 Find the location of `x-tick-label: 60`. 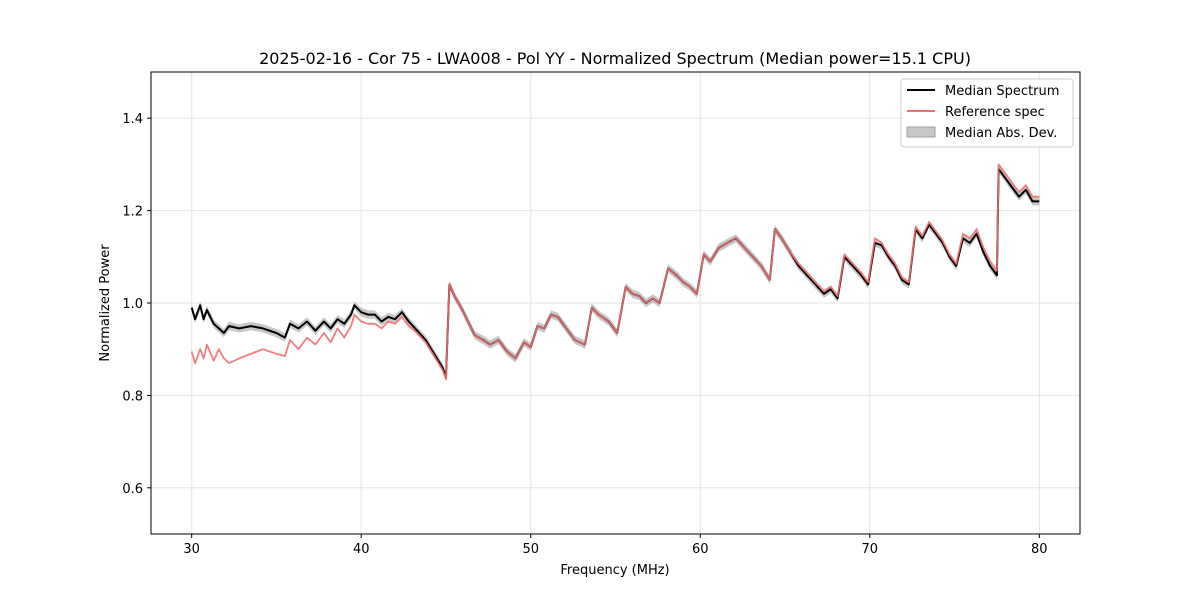

x-tick-label: 60 is located at coordinates (700, 549).